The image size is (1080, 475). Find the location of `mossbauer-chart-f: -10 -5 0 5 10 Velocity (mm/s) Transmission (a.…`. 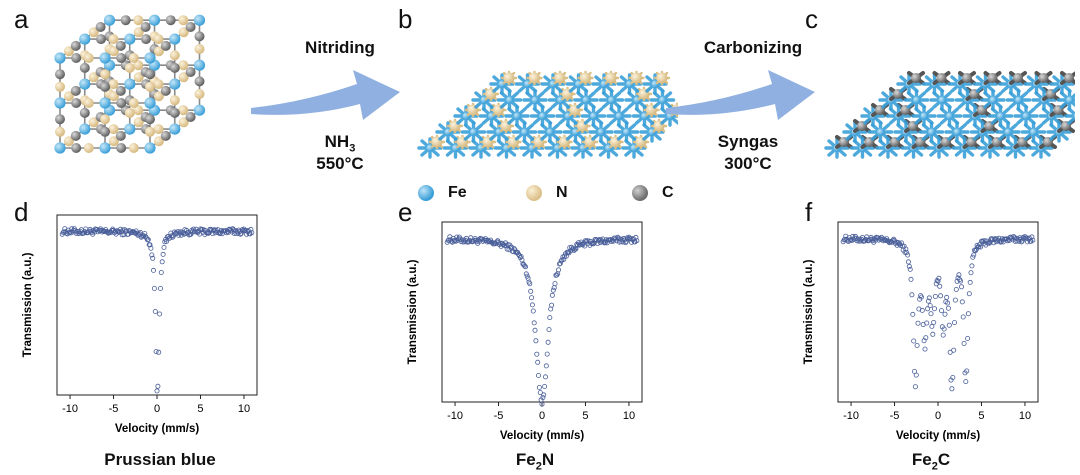

mossbauer-chart-f: -10 -5 0 5 10 Velocity (mm/s) Transmission (a.… is located at coordinates (921, 331).